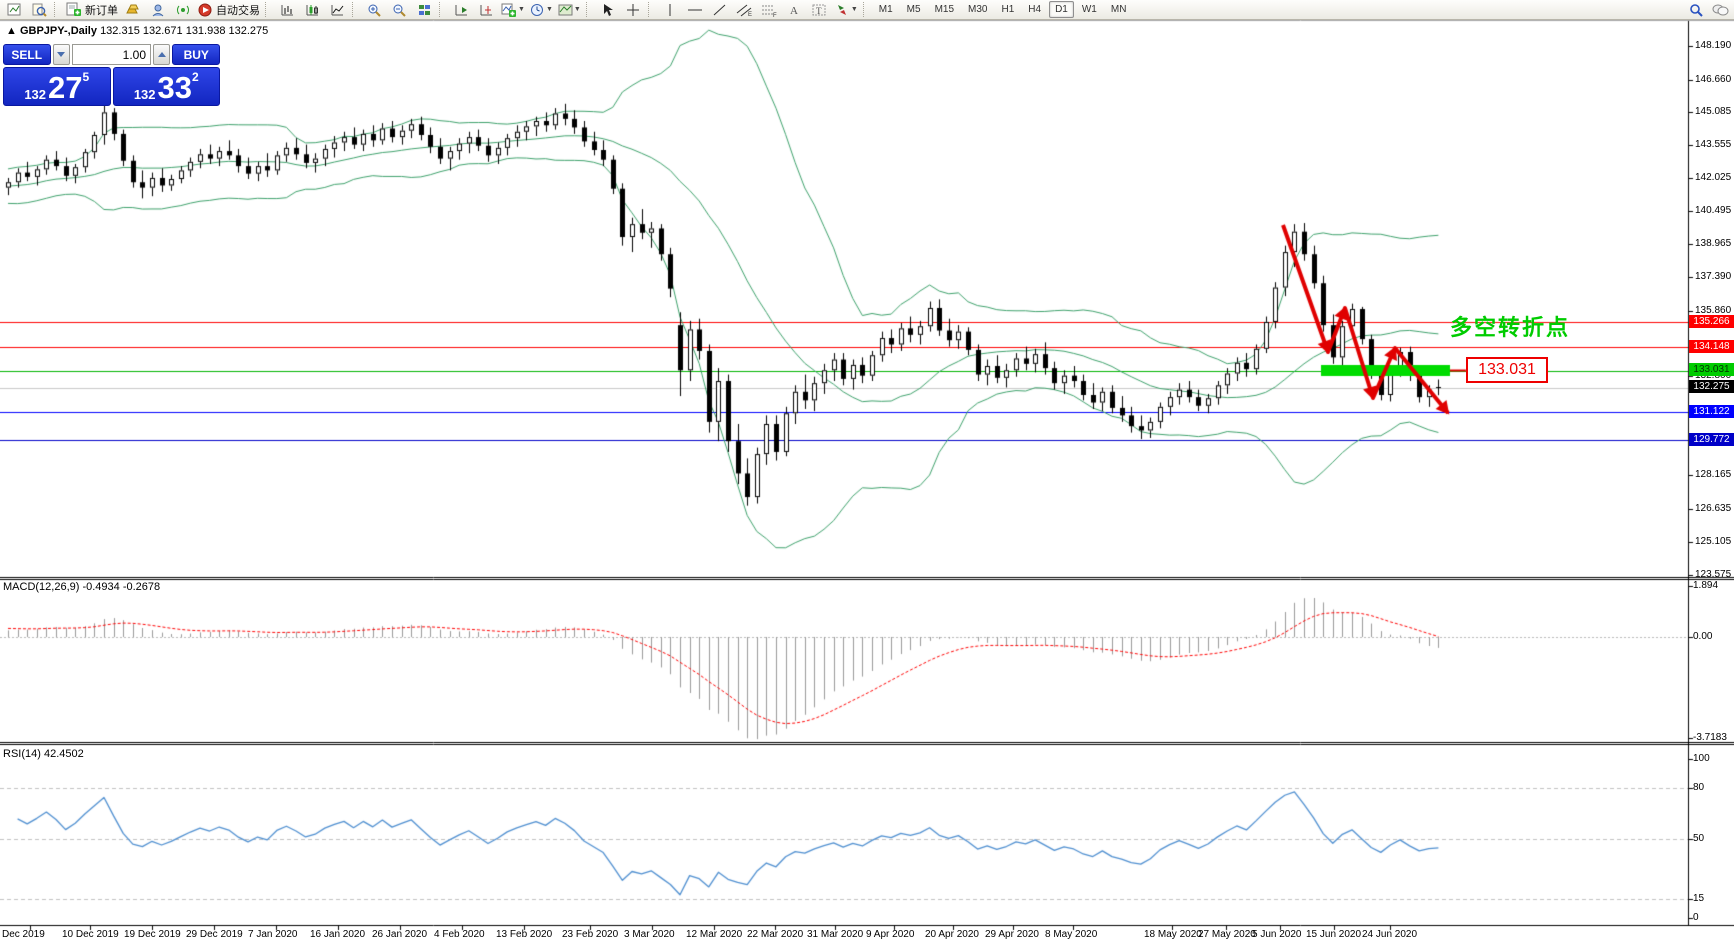 This screenshot has width=1734, height=944. Describe the element at coordinates (400, 934) in the screenshot. I see `date-axis-label: 26 Jan 2020` at that location.